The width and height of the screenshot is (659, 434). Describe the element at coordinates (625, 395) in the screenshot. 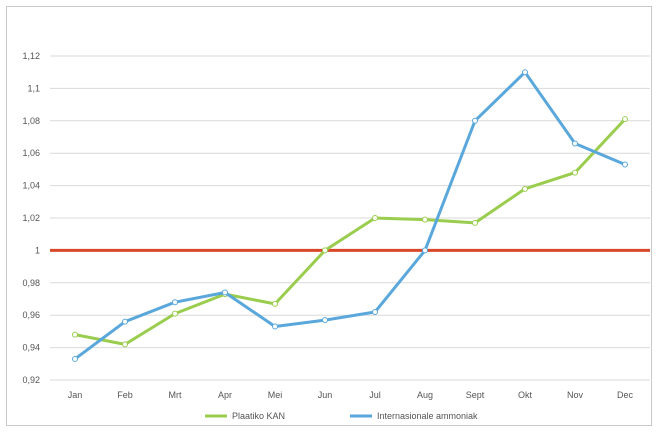

I see `x-tick-label: Dec` at that location.